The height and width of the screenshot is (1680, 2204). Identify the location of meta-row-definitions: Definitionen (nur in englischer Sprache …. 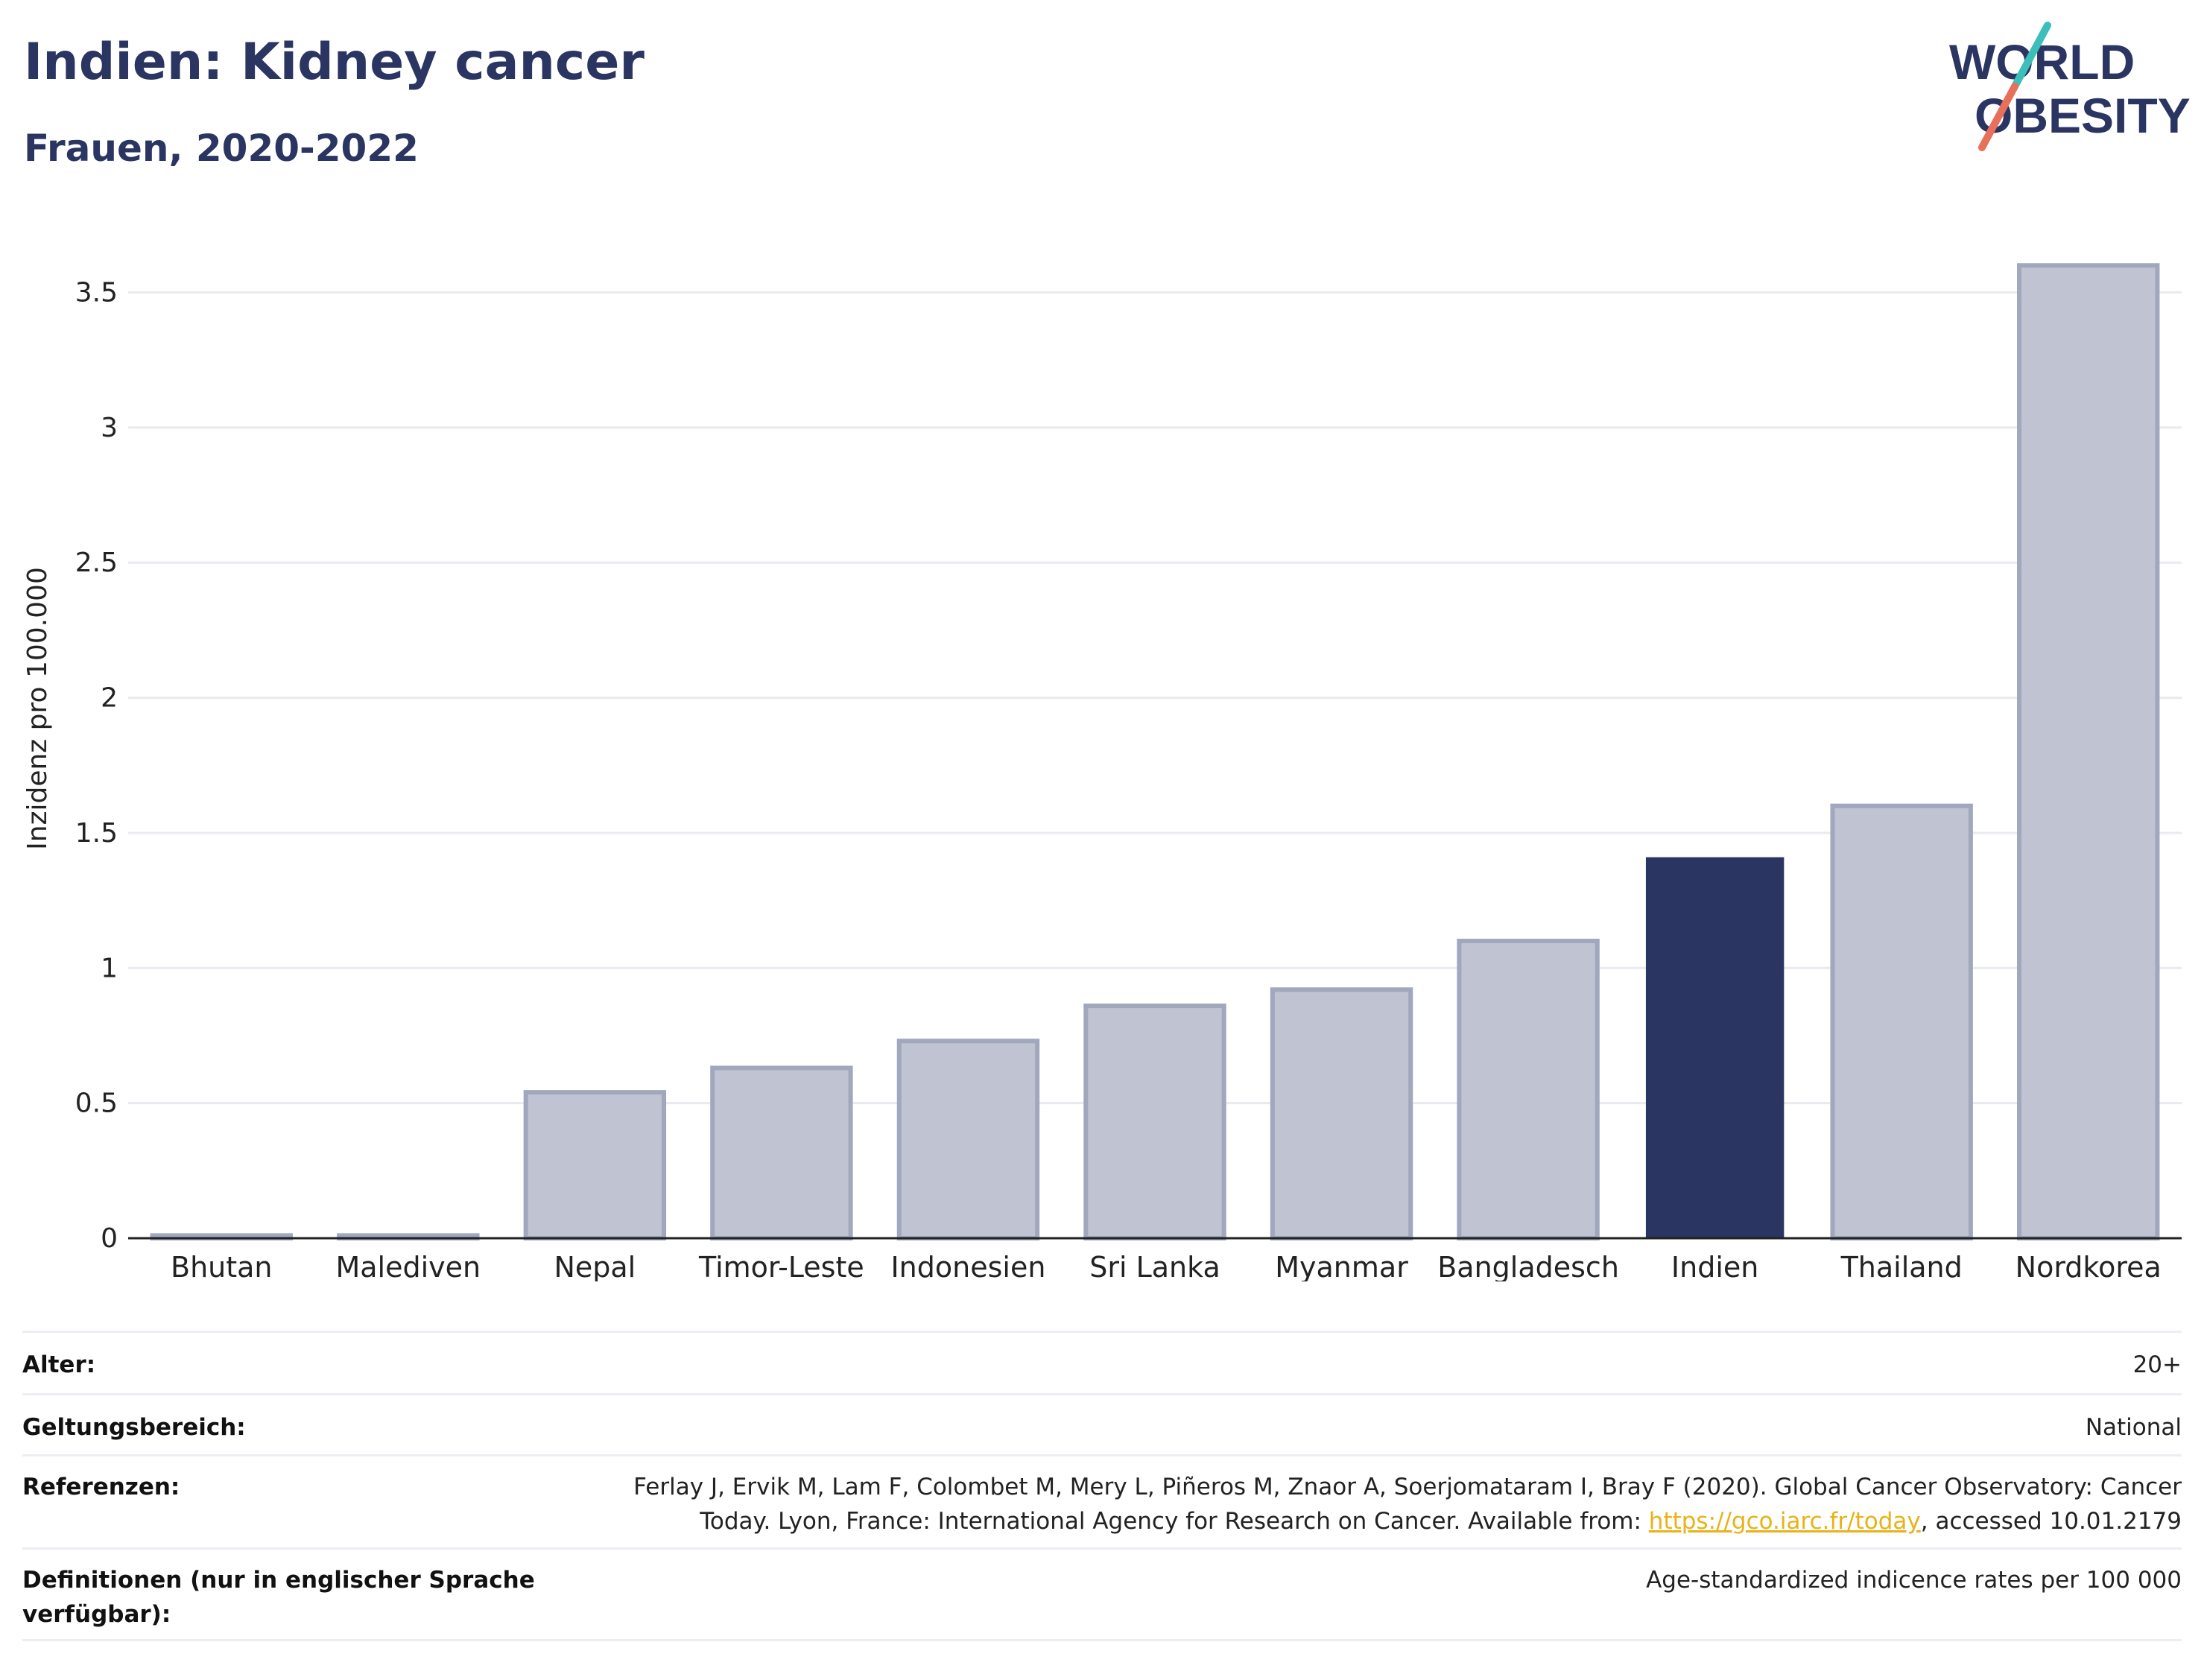
(1102, 1594).